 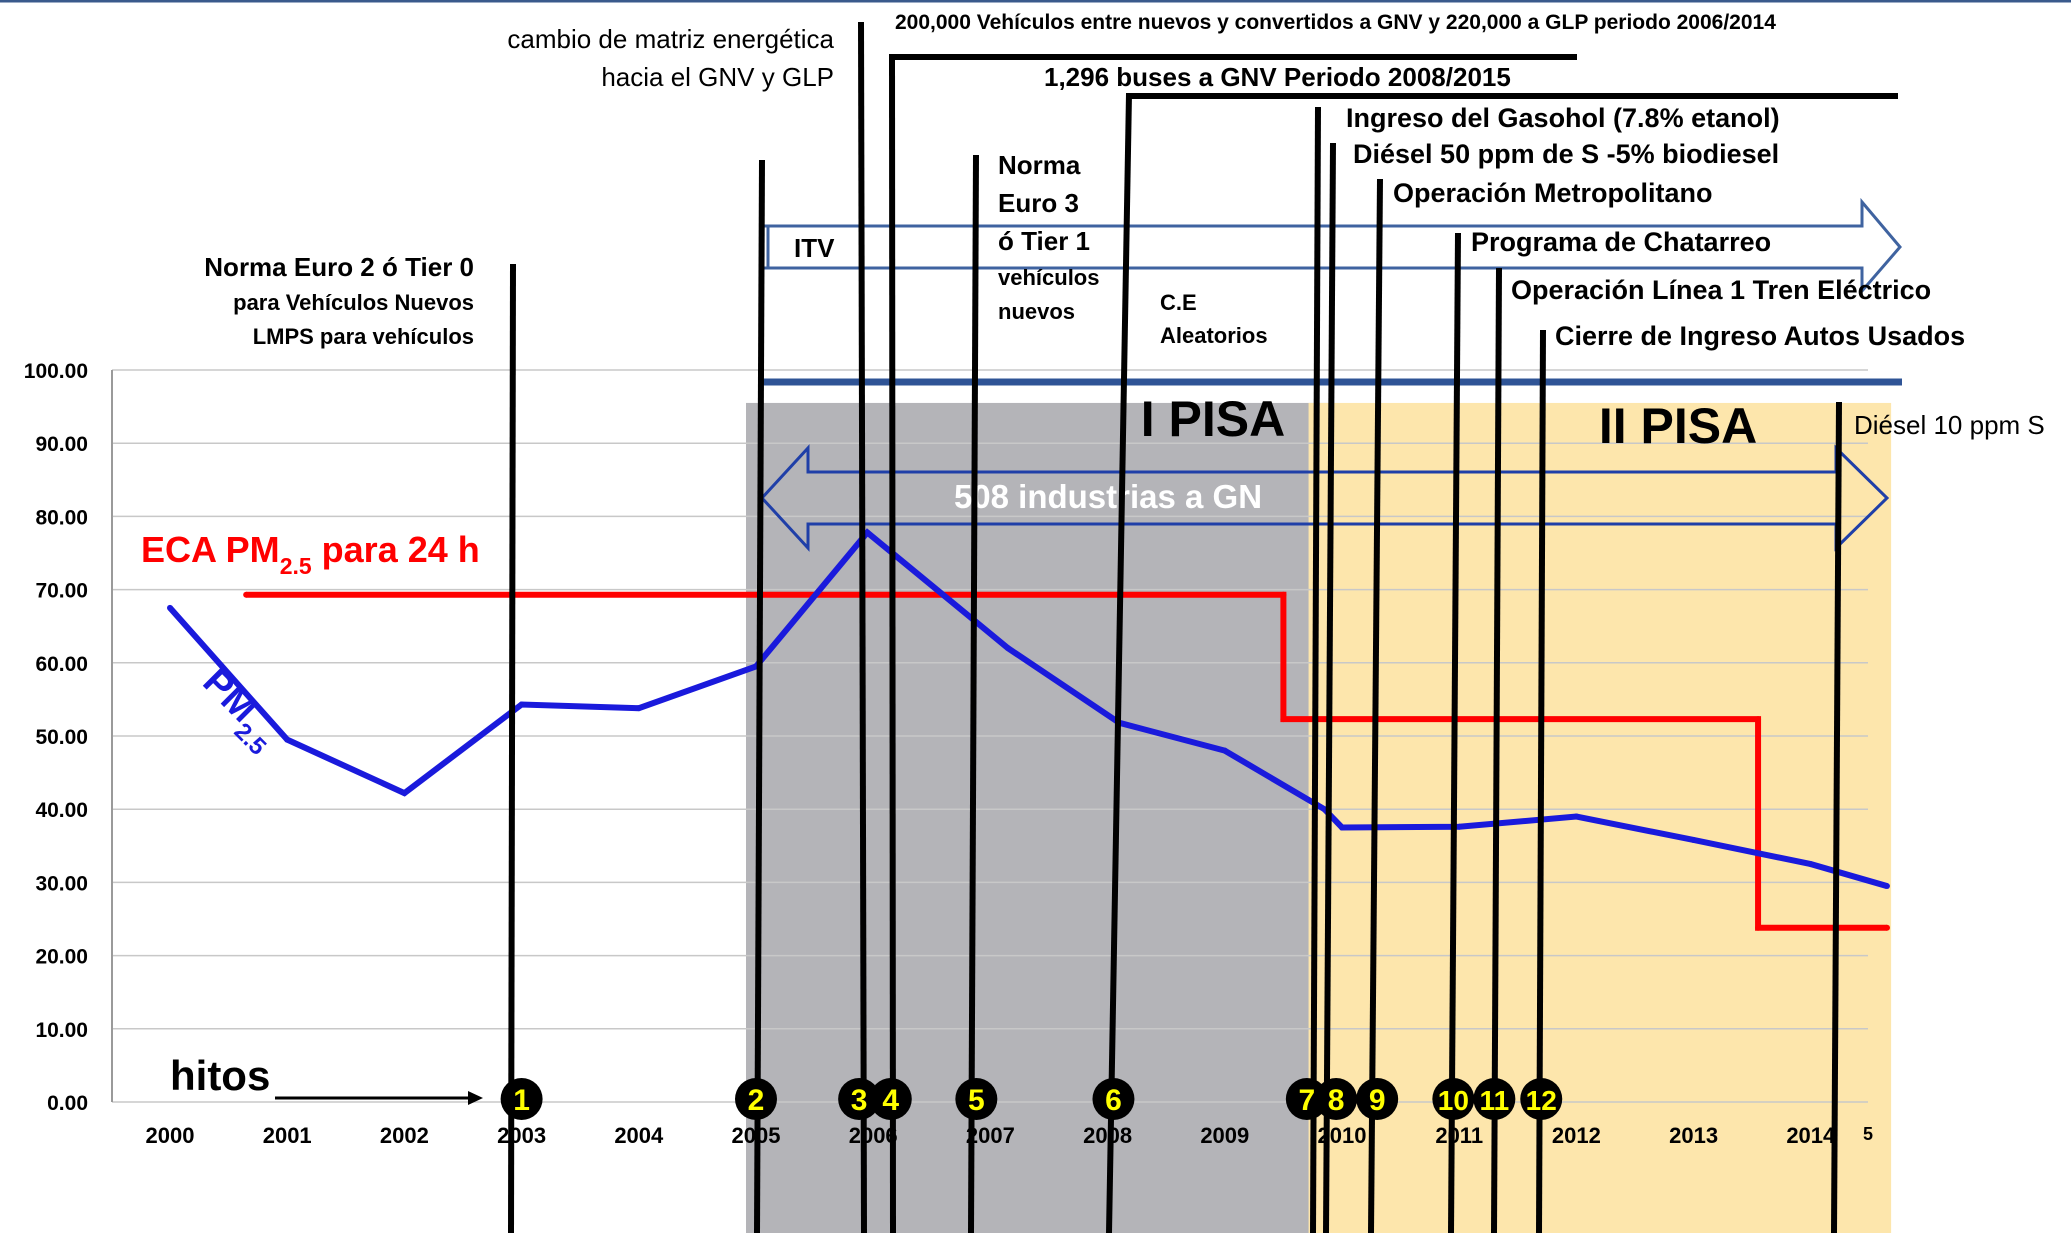 What do you see at coordinates (1721, 290) in the screenshot?
I see `tren-label: Operación Línea 1 Tren Eléctrico` at bounding box center [1721, 290].